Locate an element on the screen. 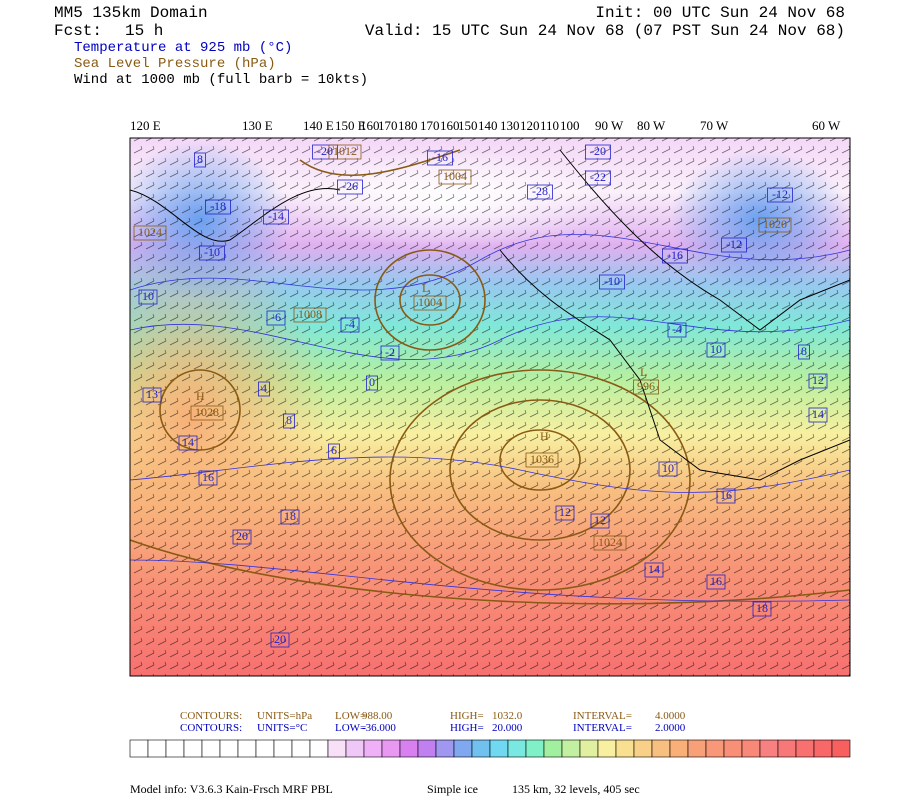 The image size is (900, 800). slp-label: 1004 is located at coordinates (430, 302).